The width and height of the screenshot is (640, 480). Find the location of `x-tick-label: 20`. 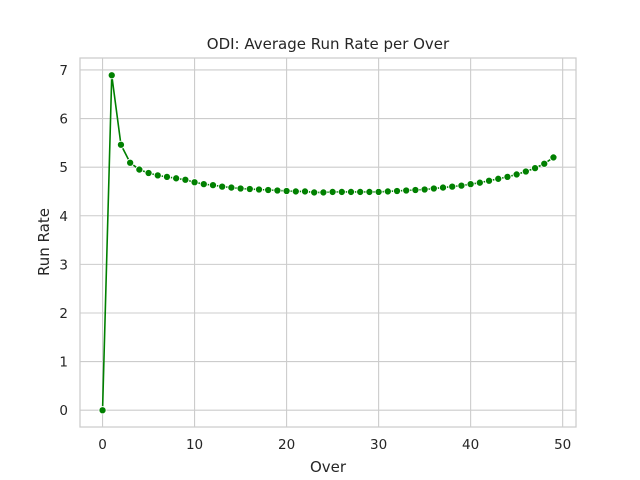

x-tick-label: 20 is located at coordinates (286, 445).